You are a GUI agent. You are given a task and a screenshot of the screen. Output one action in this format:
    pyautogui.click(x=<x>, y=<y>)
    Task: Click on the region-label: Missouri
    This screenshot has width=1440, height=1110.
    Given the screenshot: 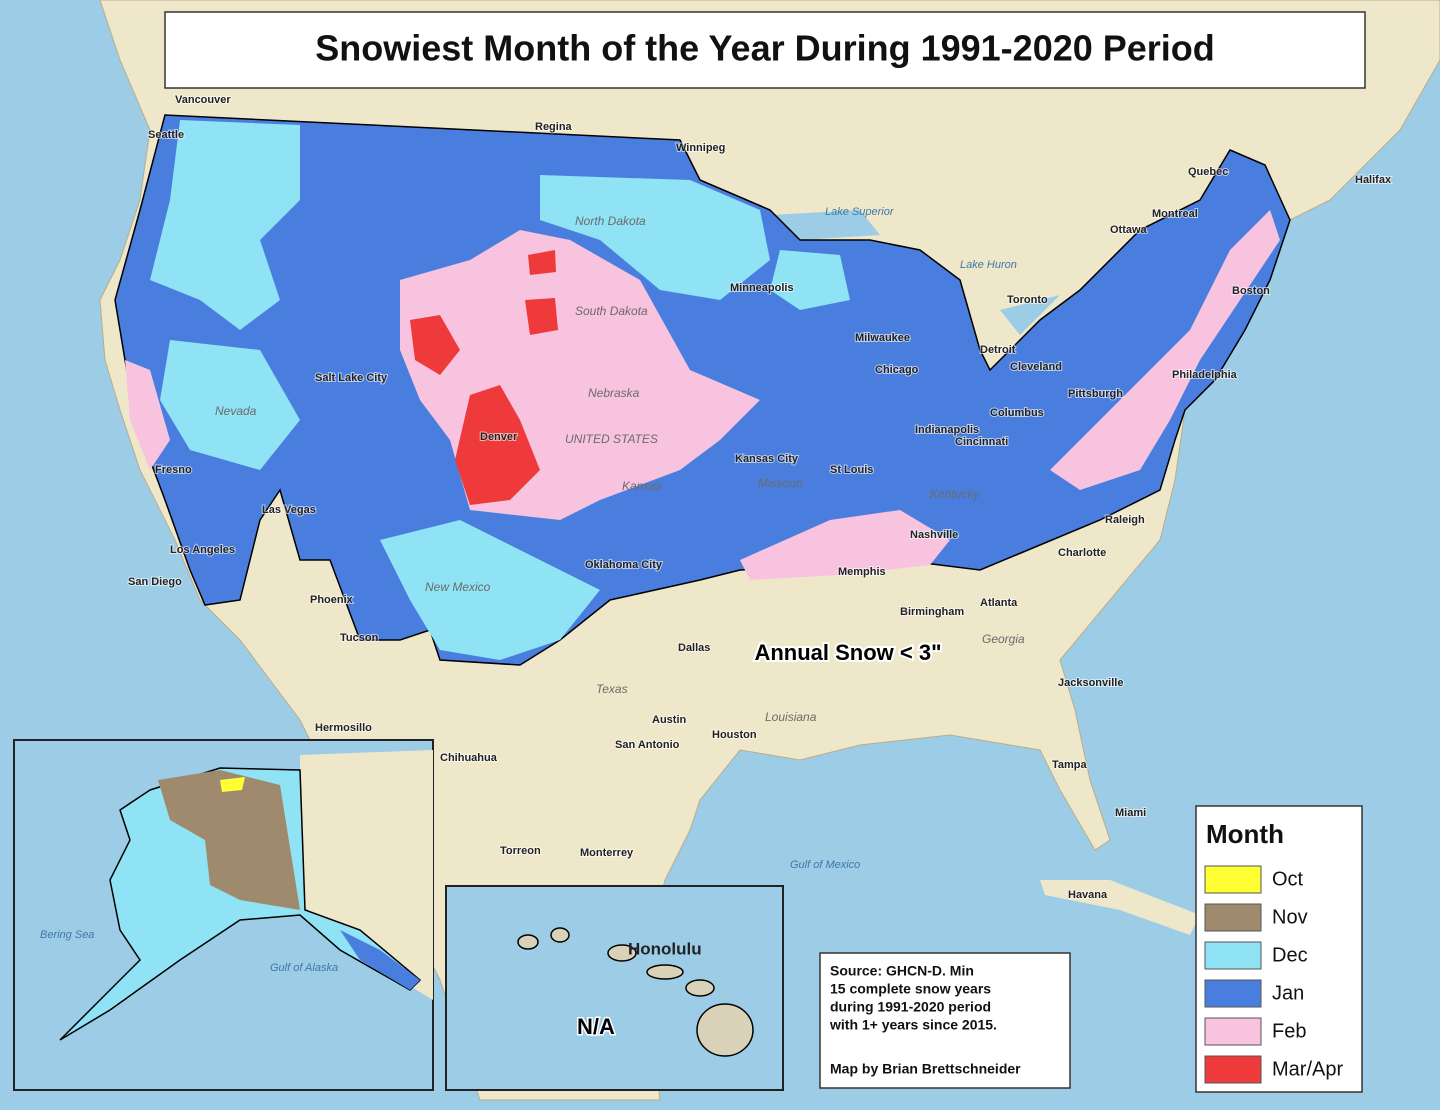 What is the action you would take?
    pyautogui.click(x=780, y=483)
    